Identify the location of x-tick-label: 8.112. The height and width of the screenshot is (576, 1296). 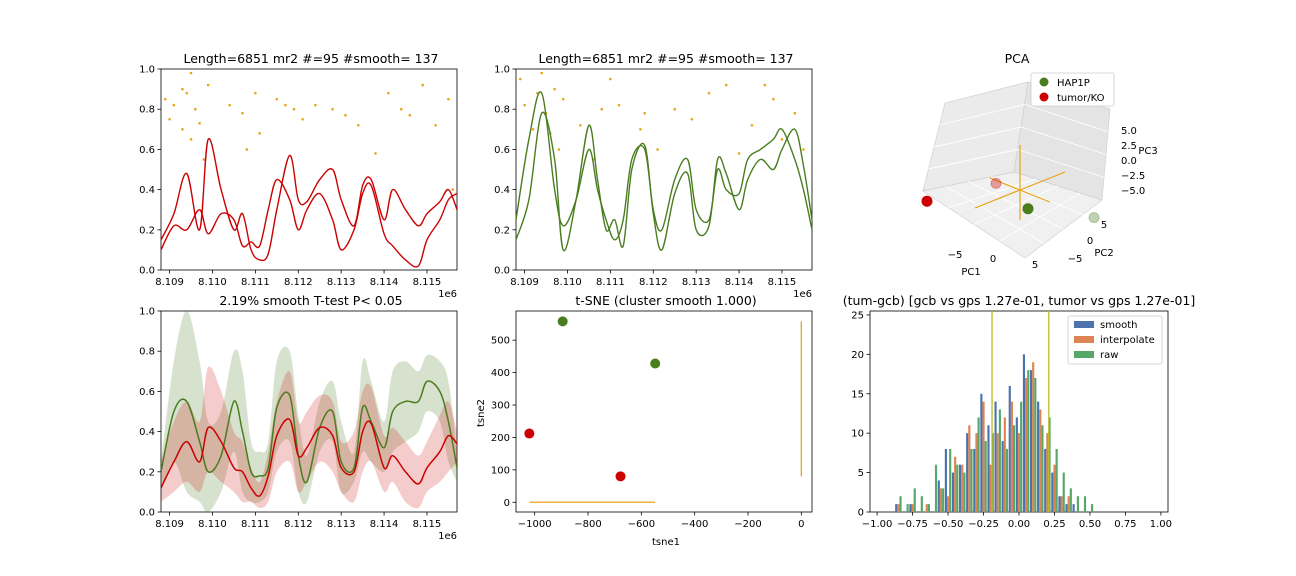
(653, 282).